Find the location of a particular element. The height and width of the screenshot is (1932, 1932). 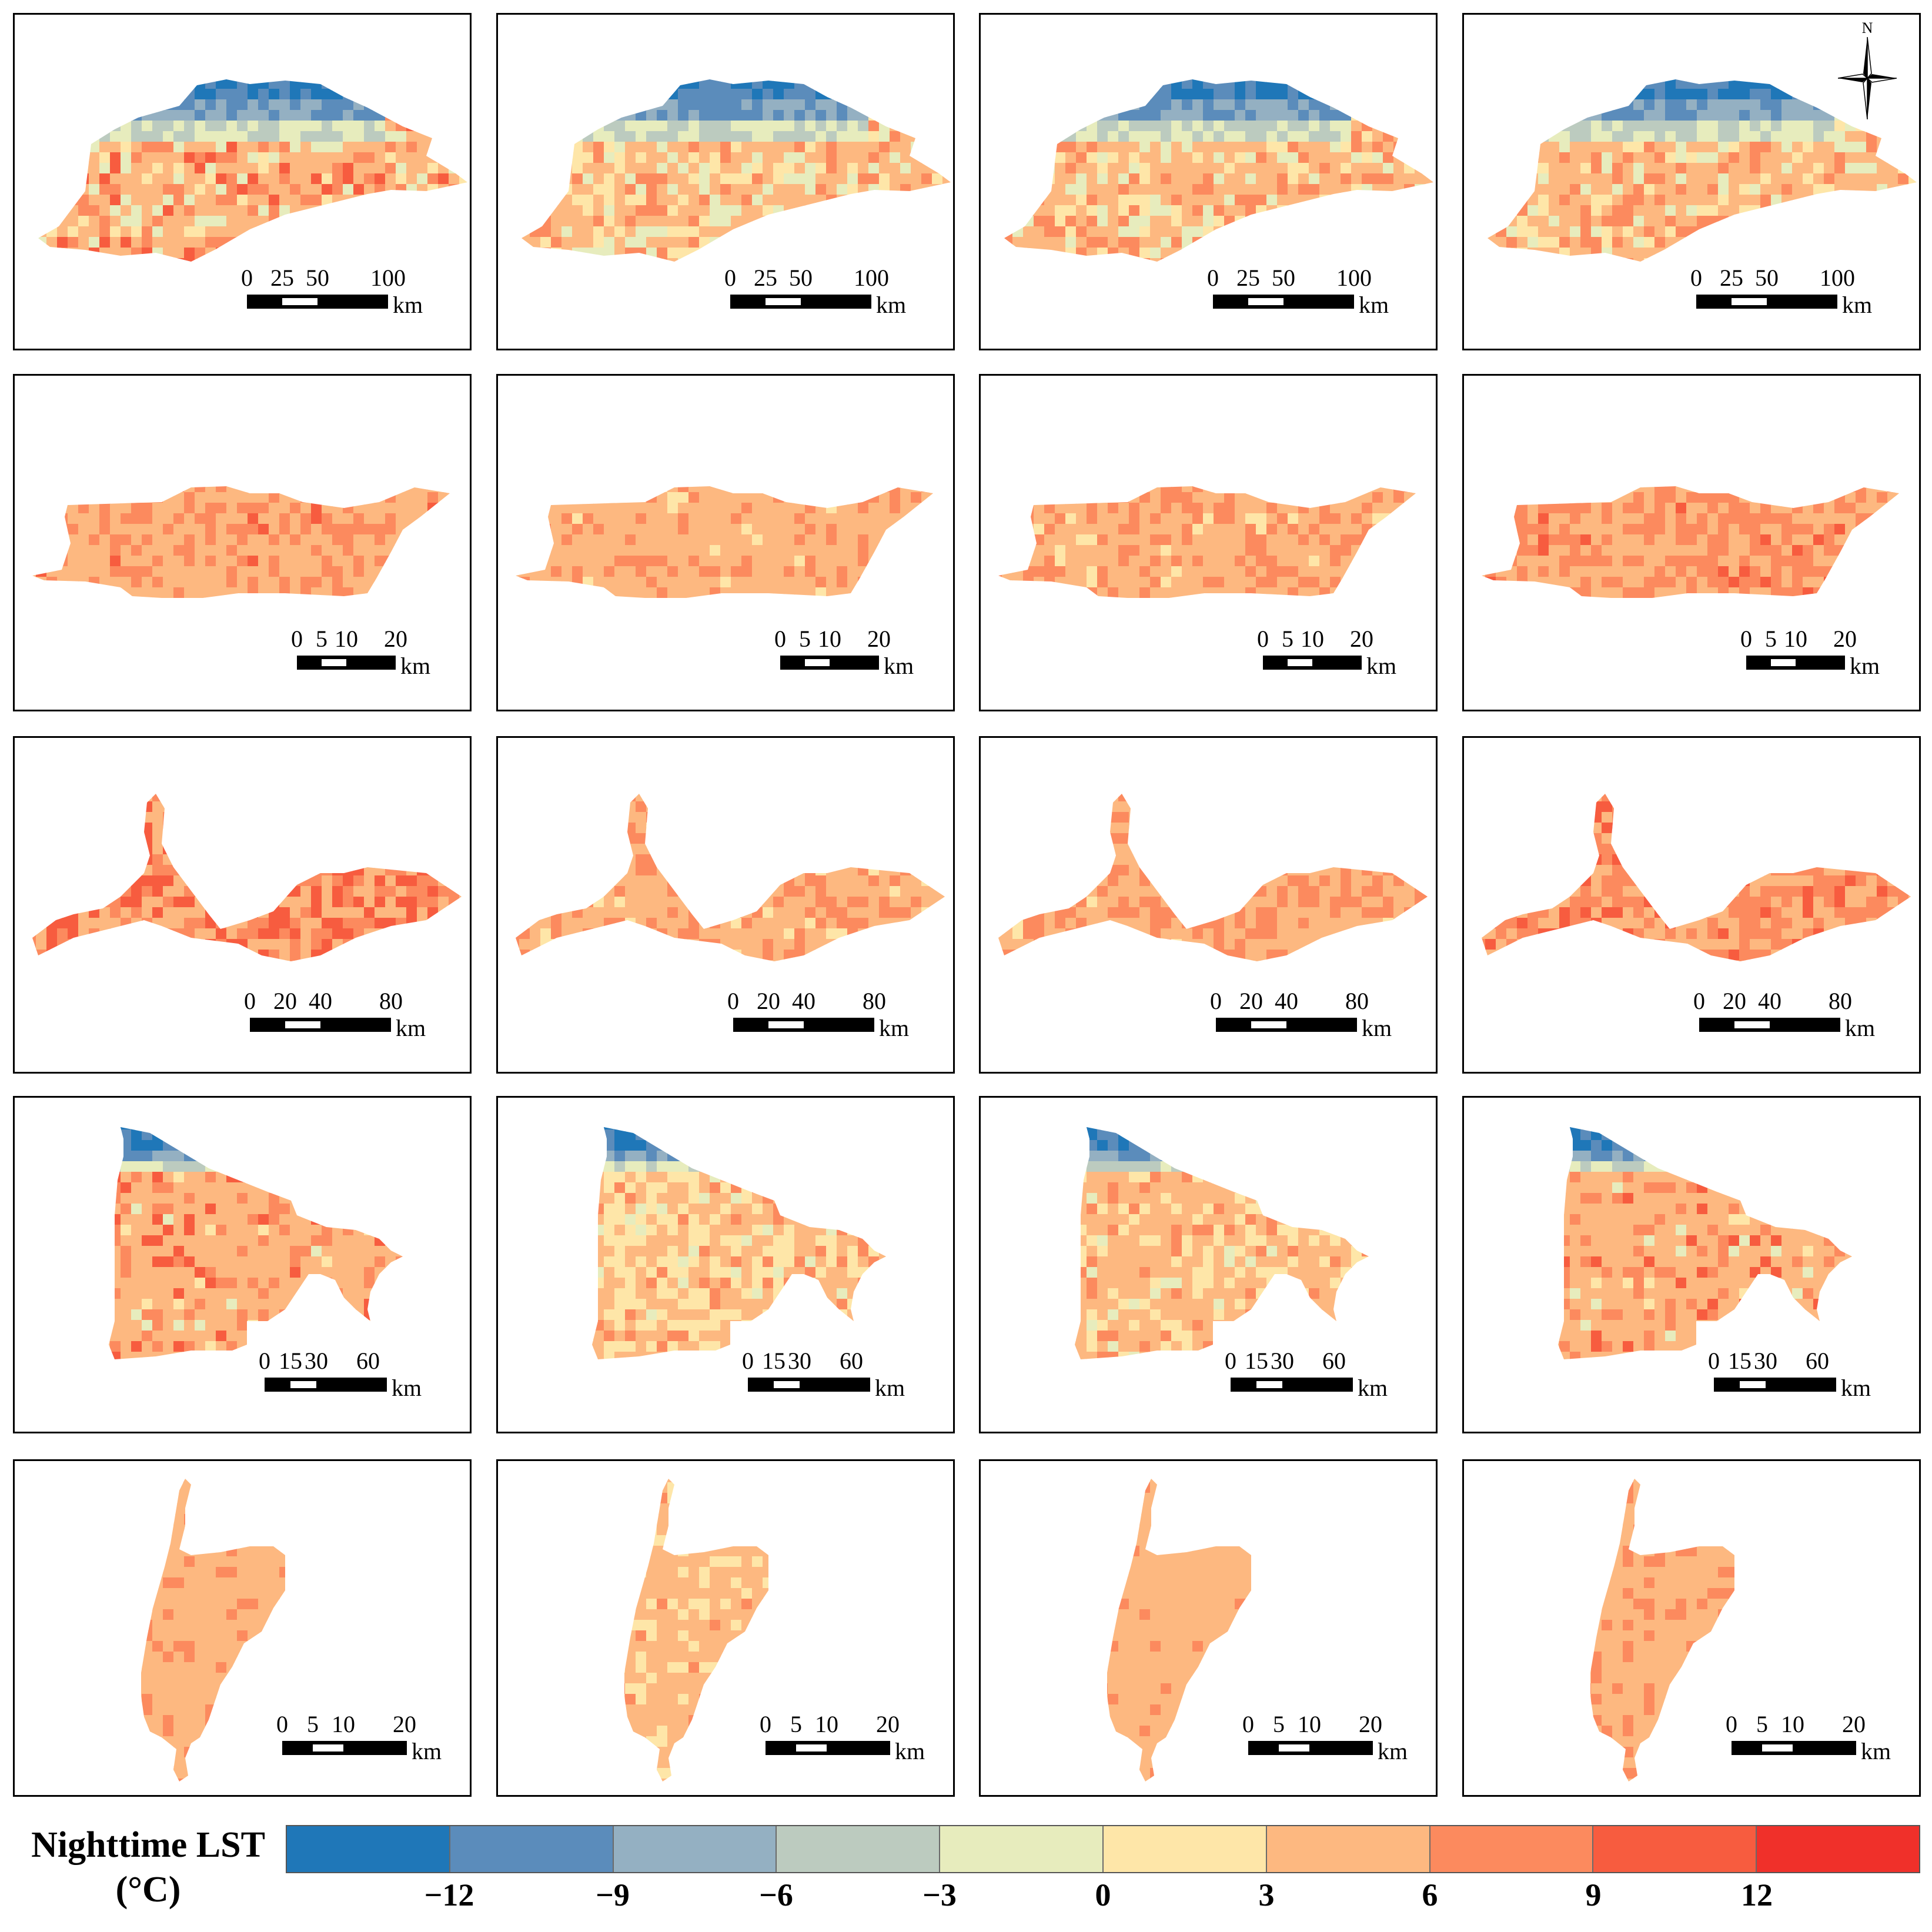

scale-tick-labels: 0 25 50 100 is located at coordinates (806, 277).